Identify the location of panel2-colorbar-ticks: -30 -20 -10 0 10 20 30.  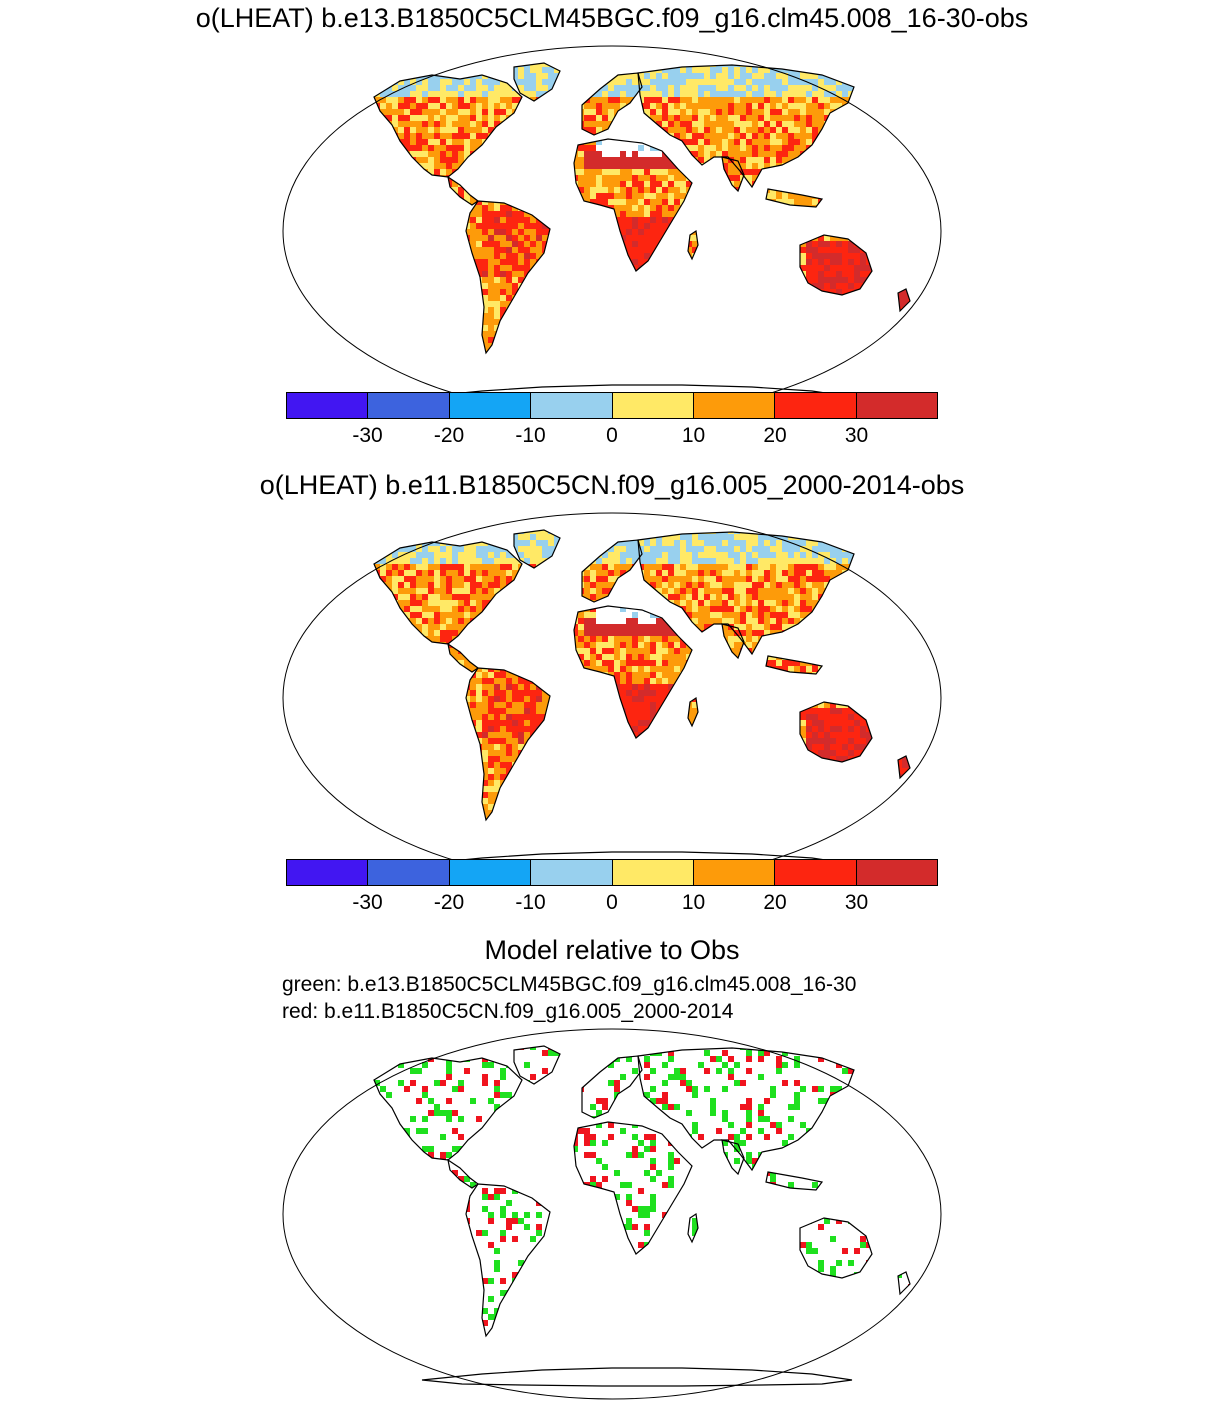
(612, 904).